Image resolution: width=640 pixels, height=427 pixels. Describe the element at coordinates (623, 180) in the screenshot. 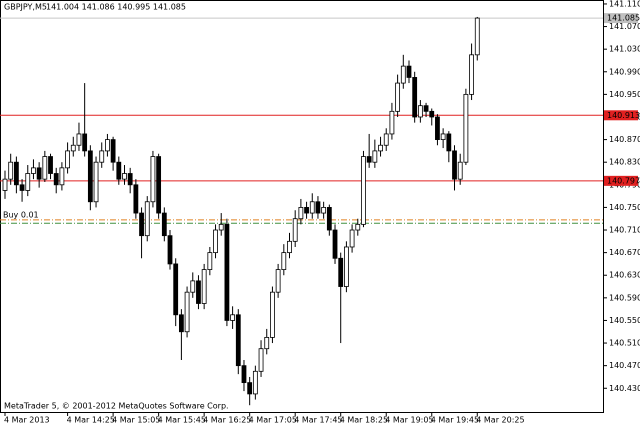

I see `level-label: 140.797` at that location.